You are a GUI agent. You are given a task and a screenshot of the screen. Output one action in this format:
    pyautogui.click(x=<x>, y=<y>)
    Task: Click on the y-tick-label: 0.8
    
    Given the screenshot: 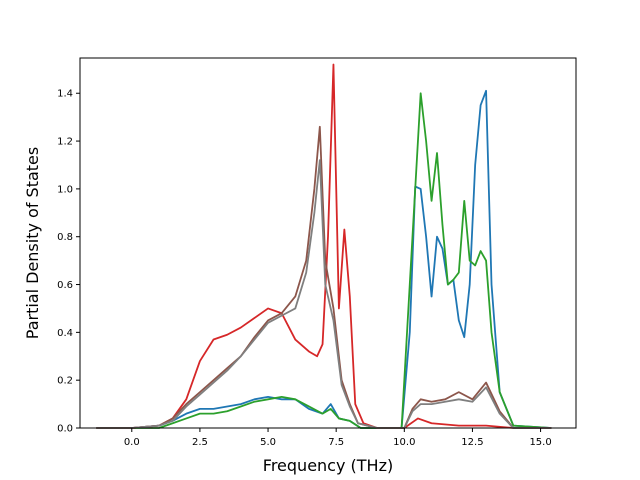 What is the action you would take?
    pyautogui.click(x=65, y=237)
    